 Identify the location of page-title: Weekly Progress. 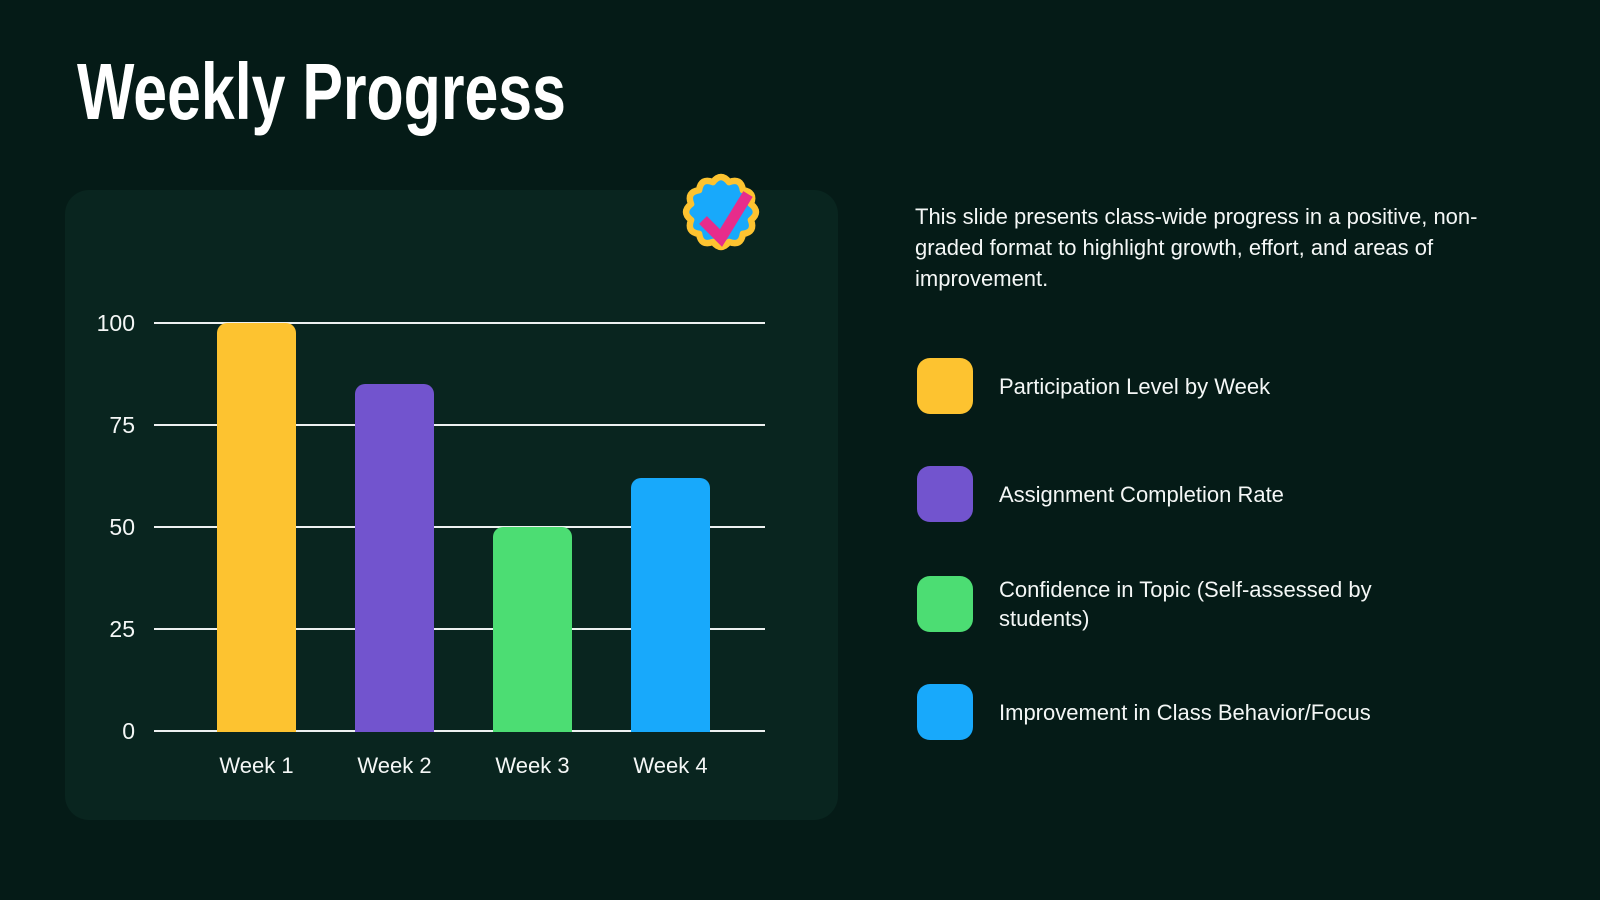
(321, 91).